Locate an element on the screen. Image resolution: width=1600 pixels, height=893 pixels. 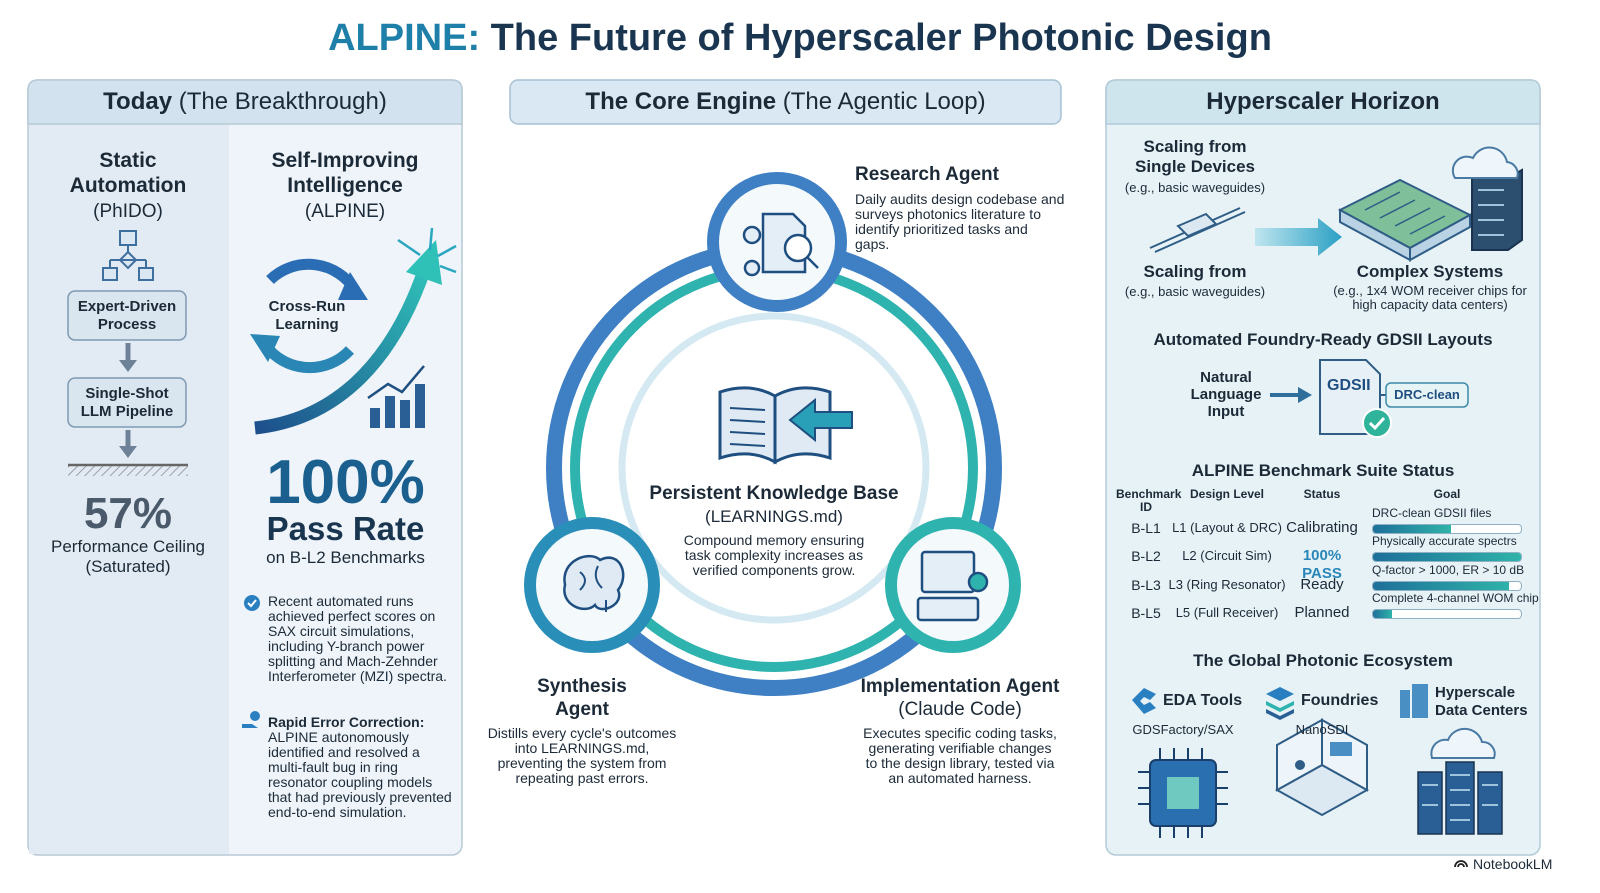
panel-heading: Hyperscaler Horizon is located at coordinates (1323, 101).